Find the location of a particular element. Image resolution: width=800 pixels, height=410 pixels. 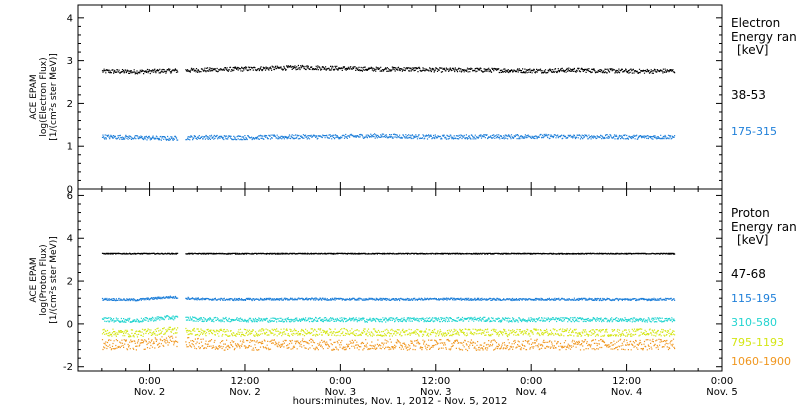

series-points-1060-1900 is located at coordinates (388, 343).